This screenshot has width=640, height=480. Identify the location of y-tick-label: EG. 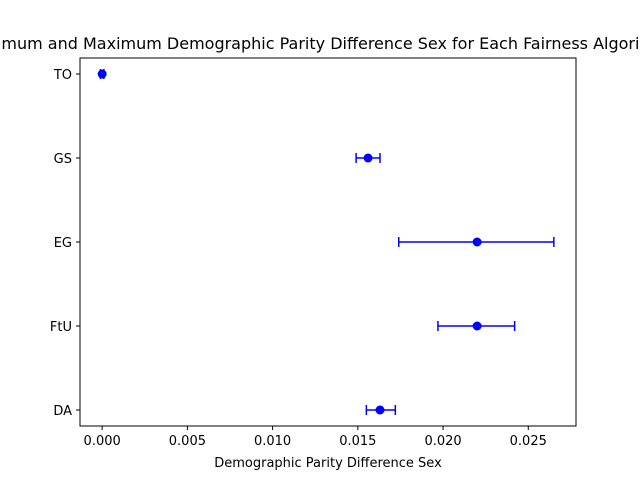
(63, 243).